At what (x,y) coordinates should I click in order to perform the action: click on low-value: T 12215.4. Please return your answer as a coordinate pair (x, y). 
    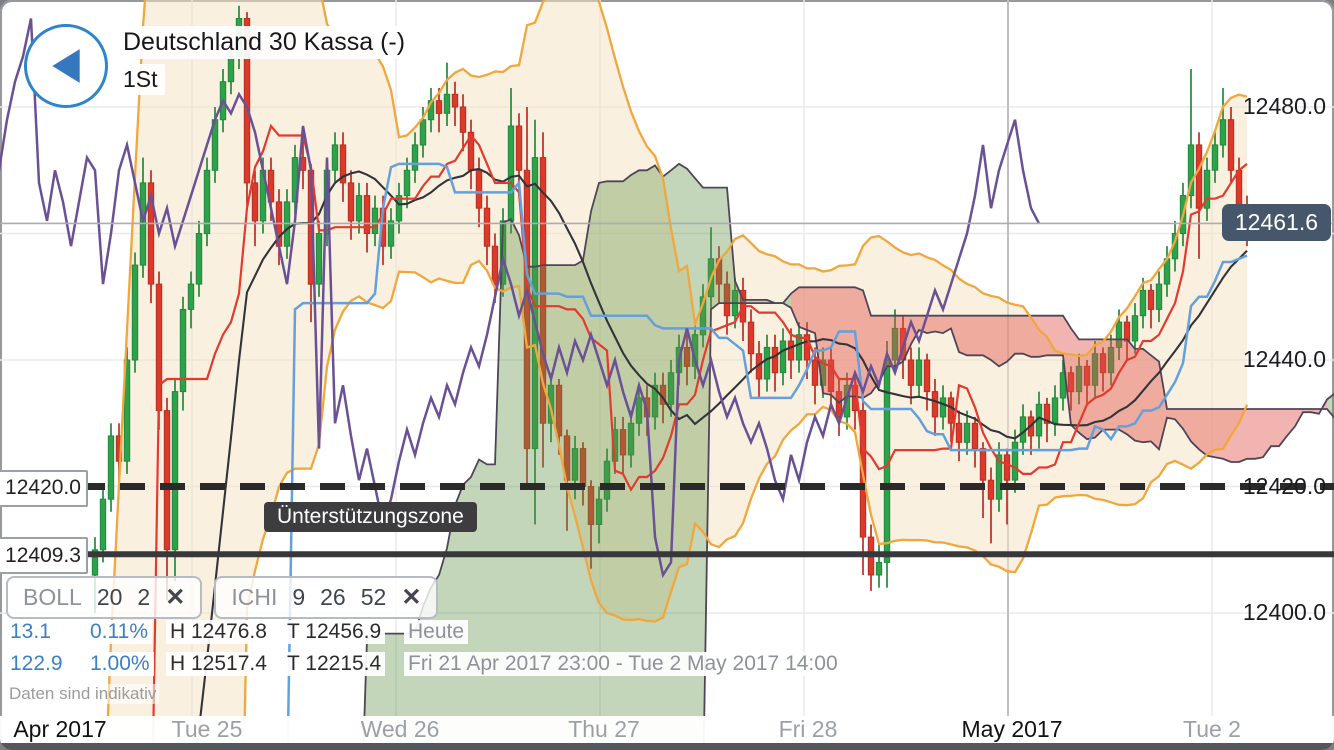
    Looking at the image, I should click on (334, 664).